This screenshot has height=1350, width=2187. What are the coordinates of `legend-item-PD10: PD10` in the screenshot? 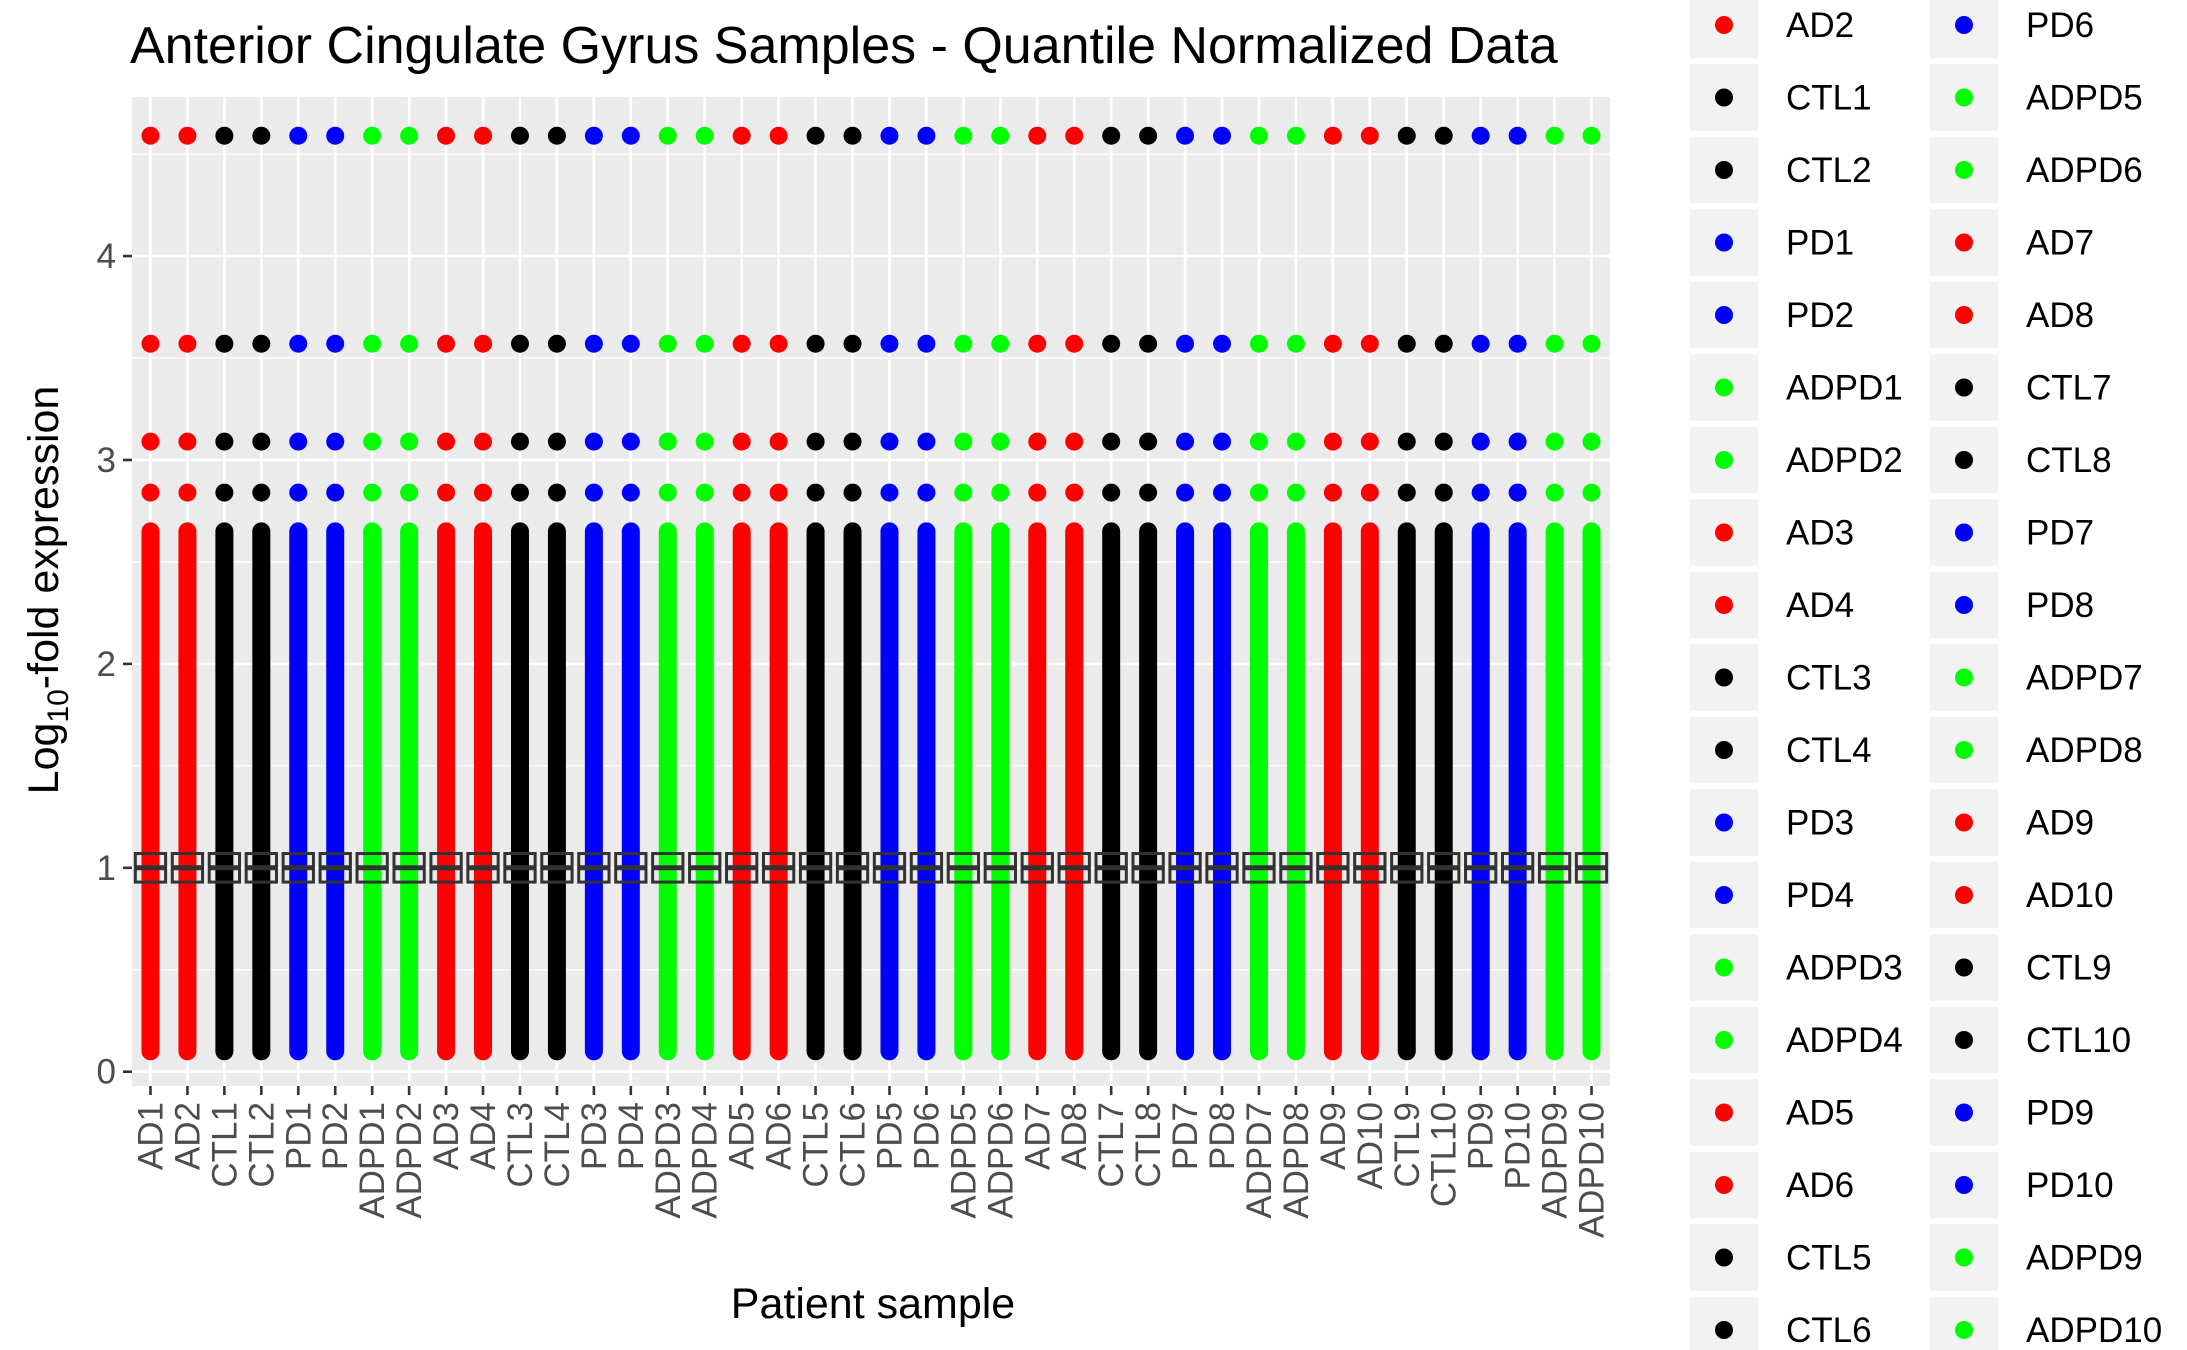 It's located at (2022, 1185).